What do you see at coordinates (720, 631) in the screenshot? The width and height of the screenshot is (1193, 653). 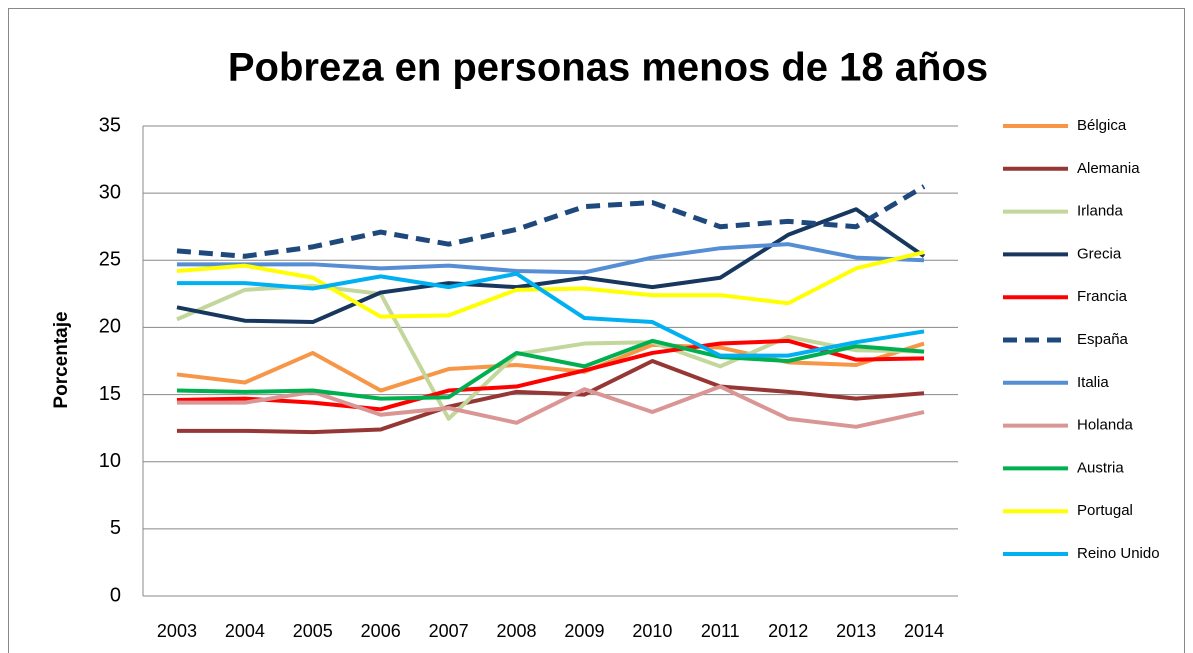 I see `x-tick-label: 2011` at bounding box center [720, 631].